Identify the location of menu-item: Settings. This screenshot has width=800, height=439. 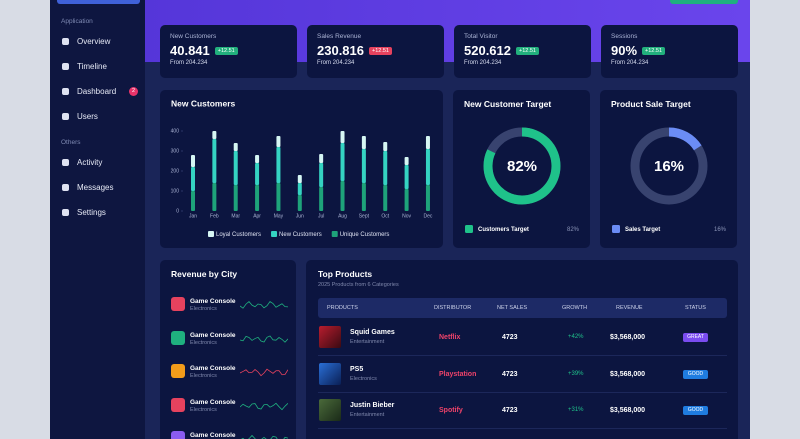
(102, 212).